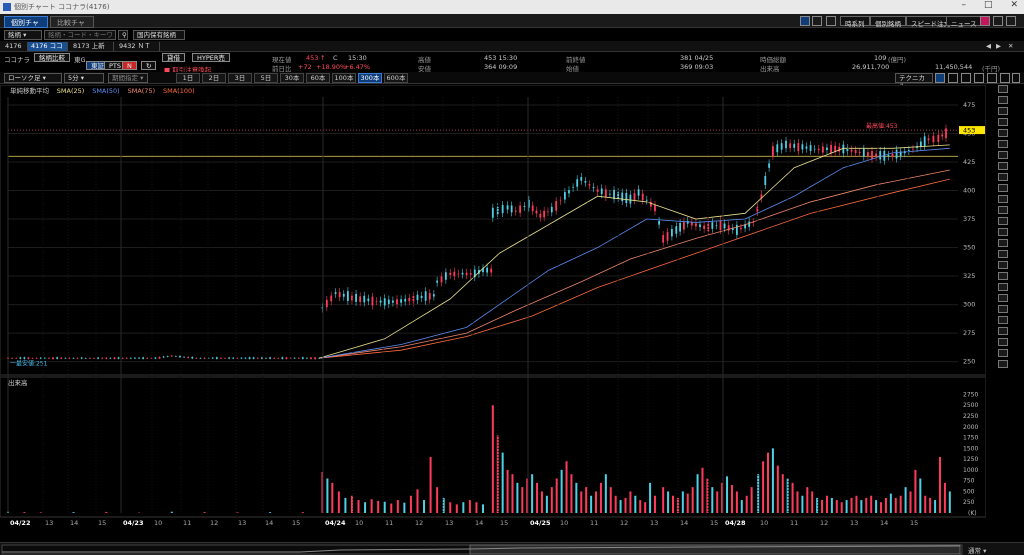 This screenshot has width=1024, height=555. I want to click on layout-single-icon, so click(805, 21).